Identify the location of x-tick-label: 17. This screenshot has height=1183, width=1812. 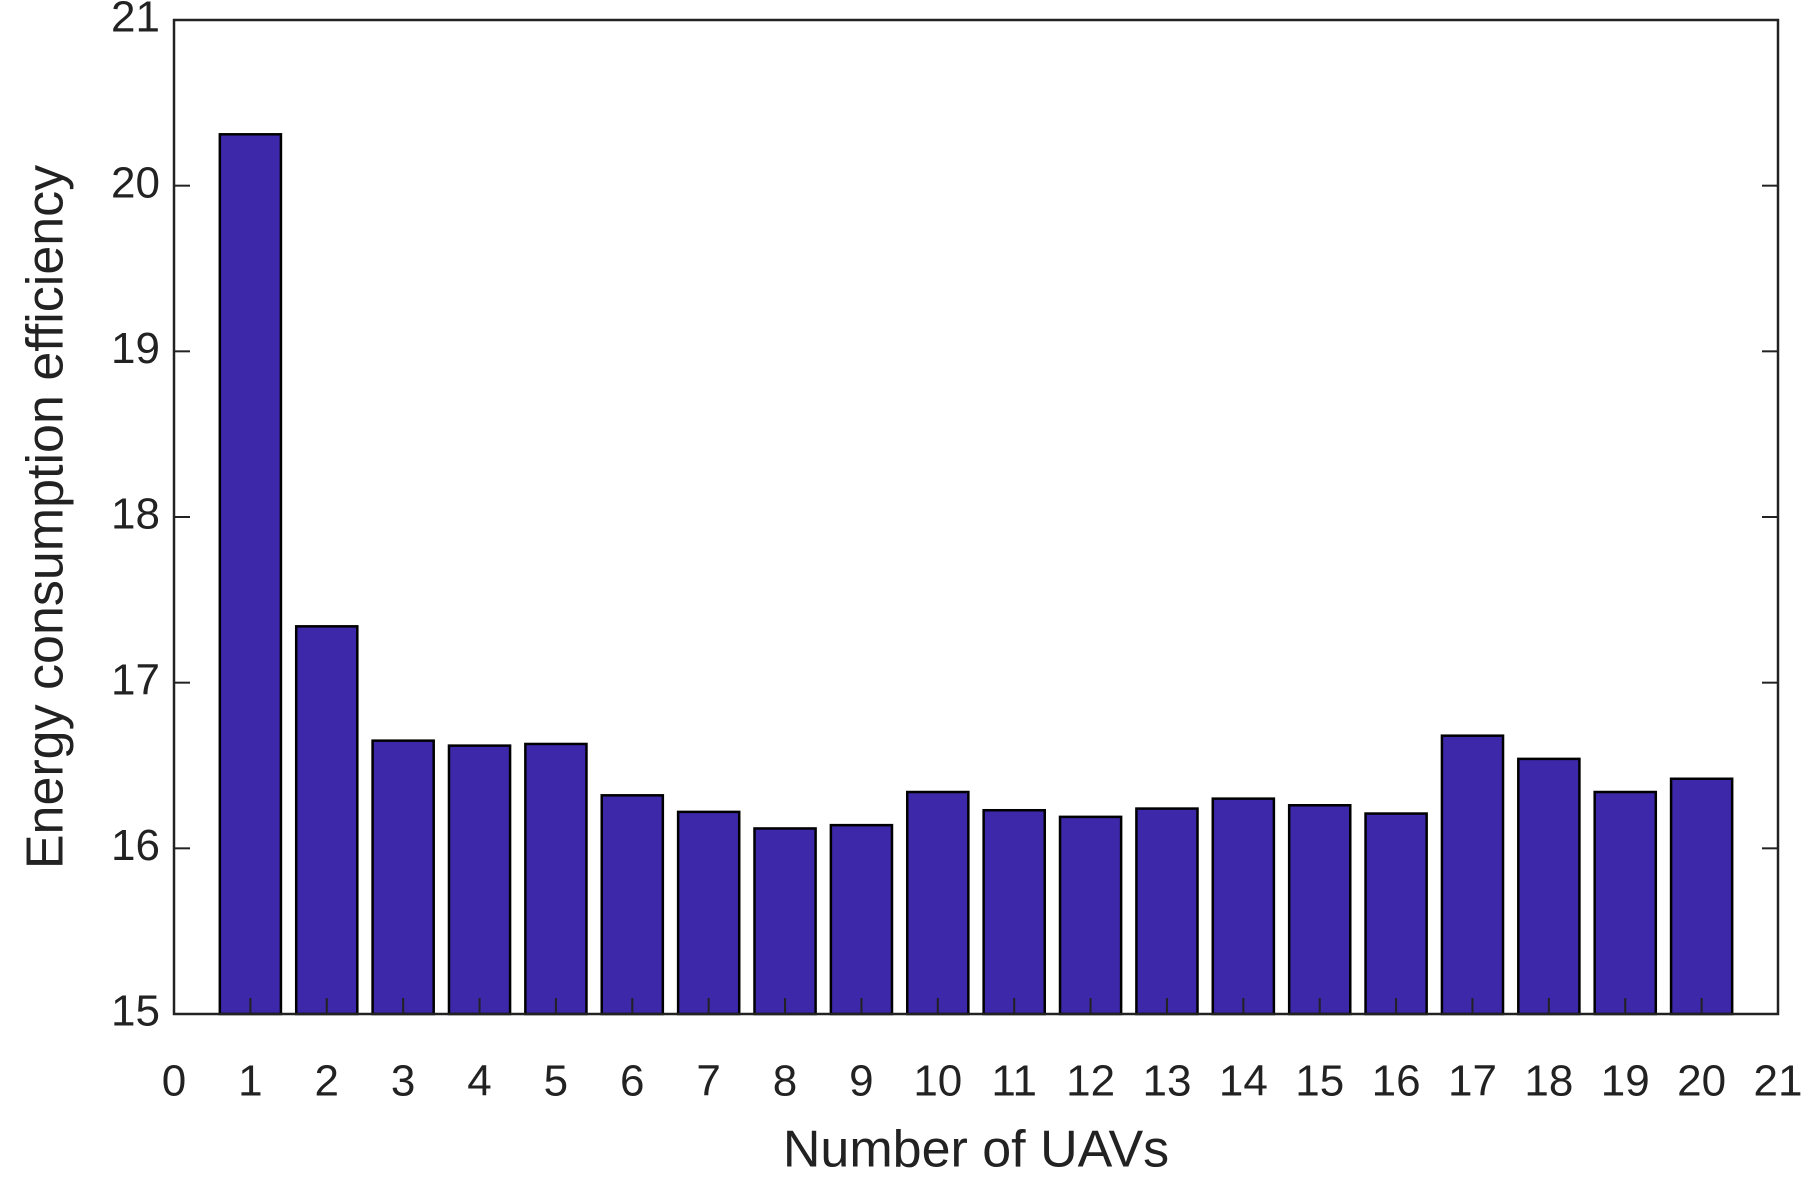
(1472, 1081).